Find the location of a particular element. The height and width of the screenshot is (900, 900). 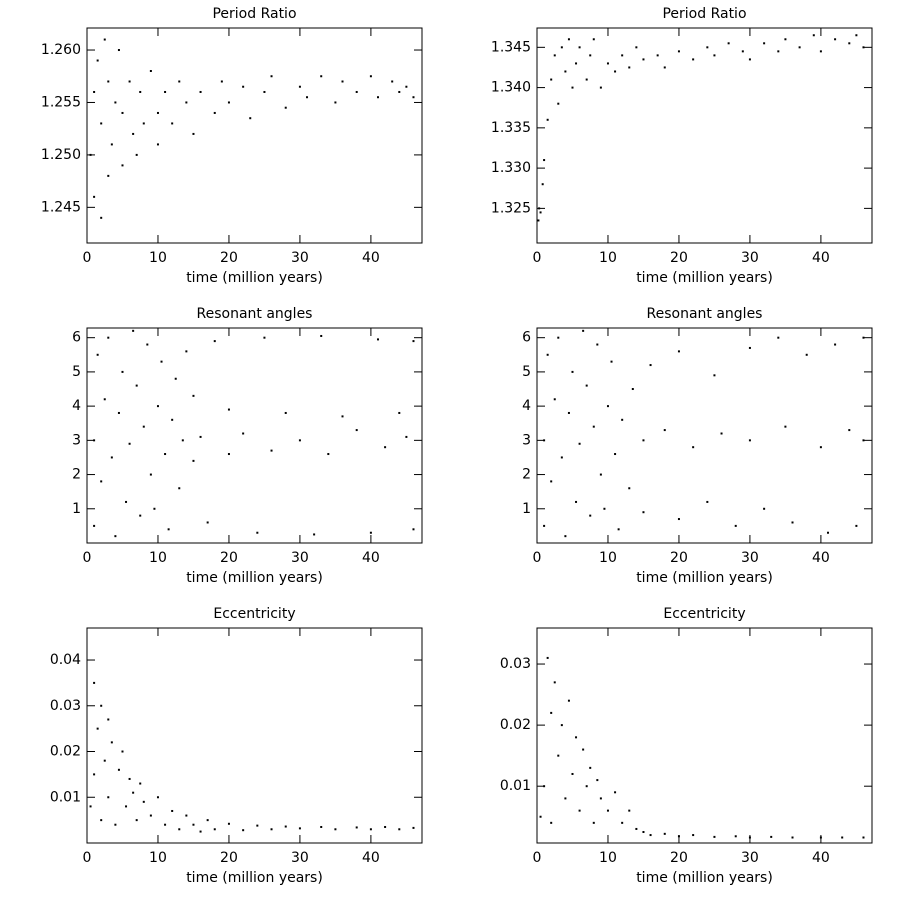

y-tick-label: 0.01 is located at coordinates (65, 797).